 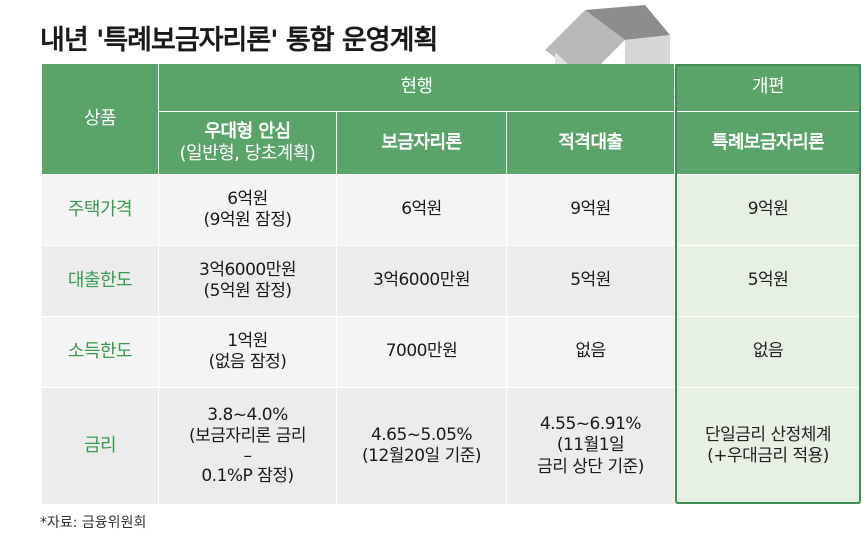 I want to click on table-cell-highlight: 9억원, so click(x=768, y=210).